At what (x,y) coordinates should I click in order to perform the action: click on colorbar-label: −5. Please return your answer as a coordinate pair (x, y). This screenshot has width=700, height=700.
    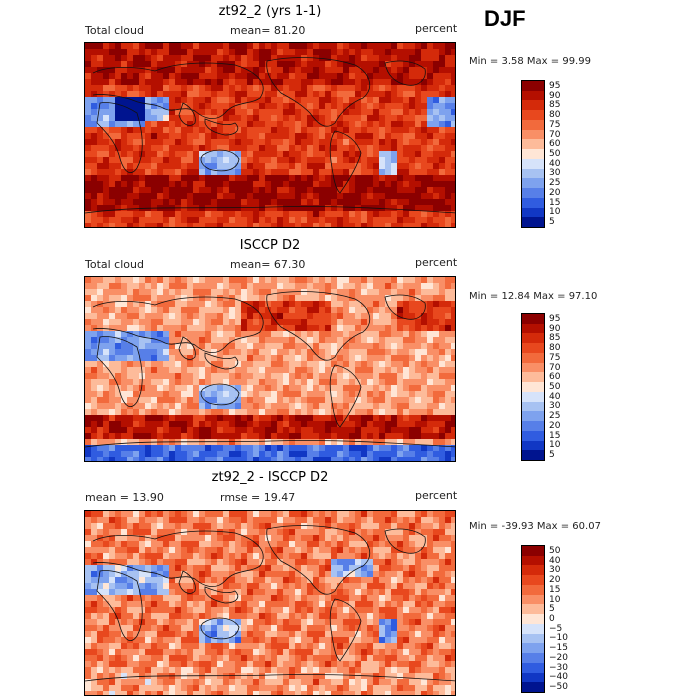
    Looking at the image, I should click on (556, 628).